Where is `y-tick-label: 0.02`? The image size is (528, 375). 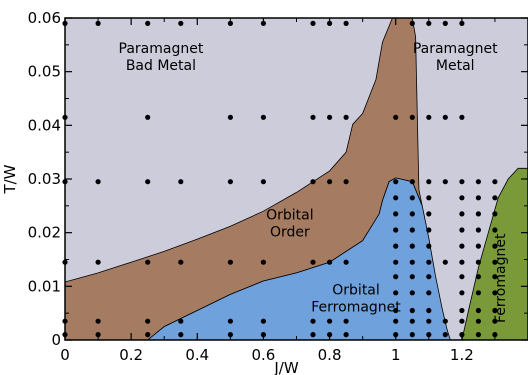
y-tick-label: 0.02 is located at coordinates (44, 233).